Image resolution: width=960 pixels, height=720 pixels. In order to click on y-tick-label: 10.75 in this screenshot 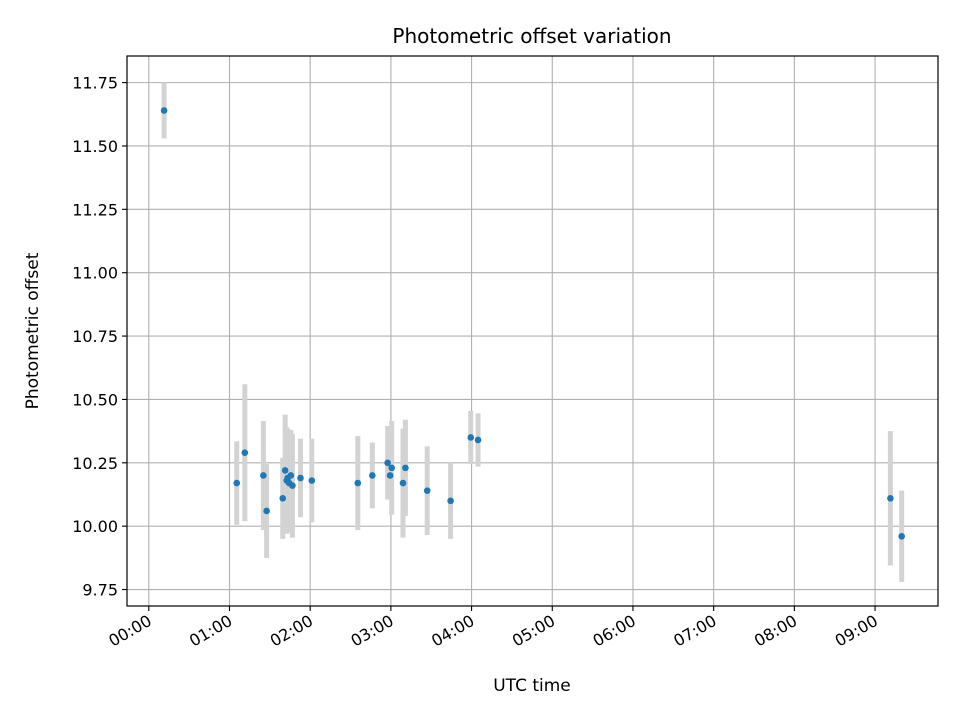, I will do `click(95, 336)`.